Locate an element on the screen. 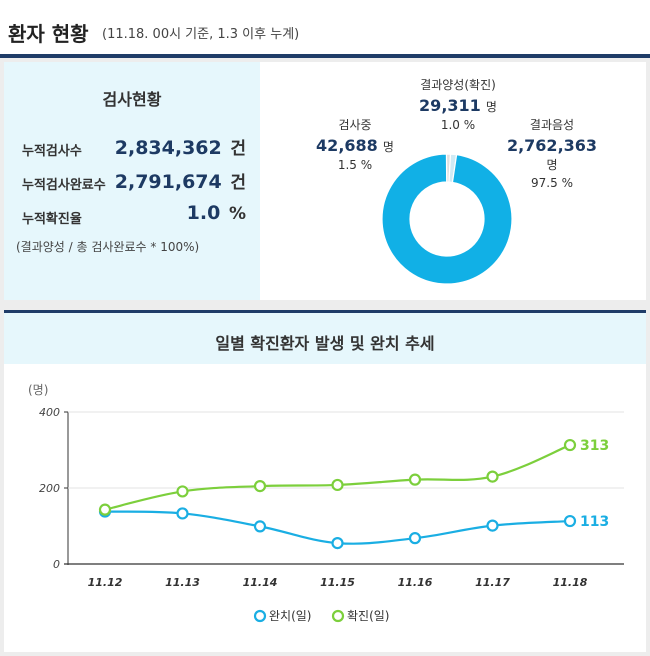  completed-tests-value: 2,791,674 건 is located at coordinates (180, 180).